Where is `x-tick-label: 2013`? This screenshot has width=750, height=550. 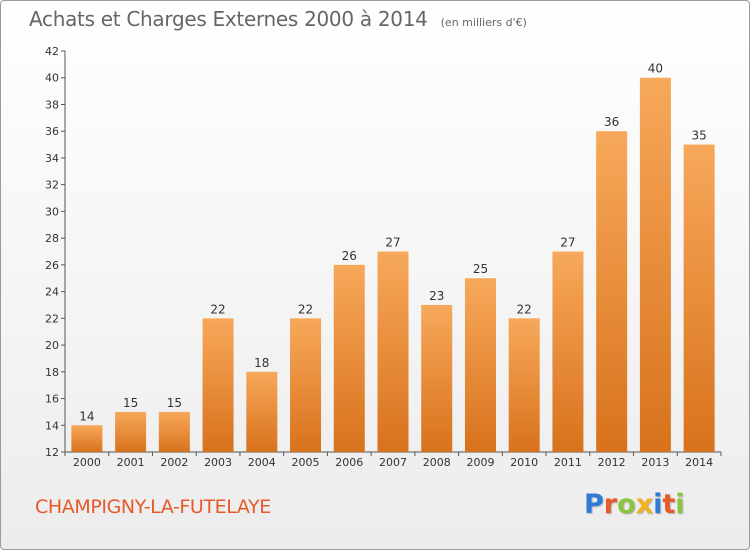
x-tick-label: 2013 is located at coordinates (655, 462).